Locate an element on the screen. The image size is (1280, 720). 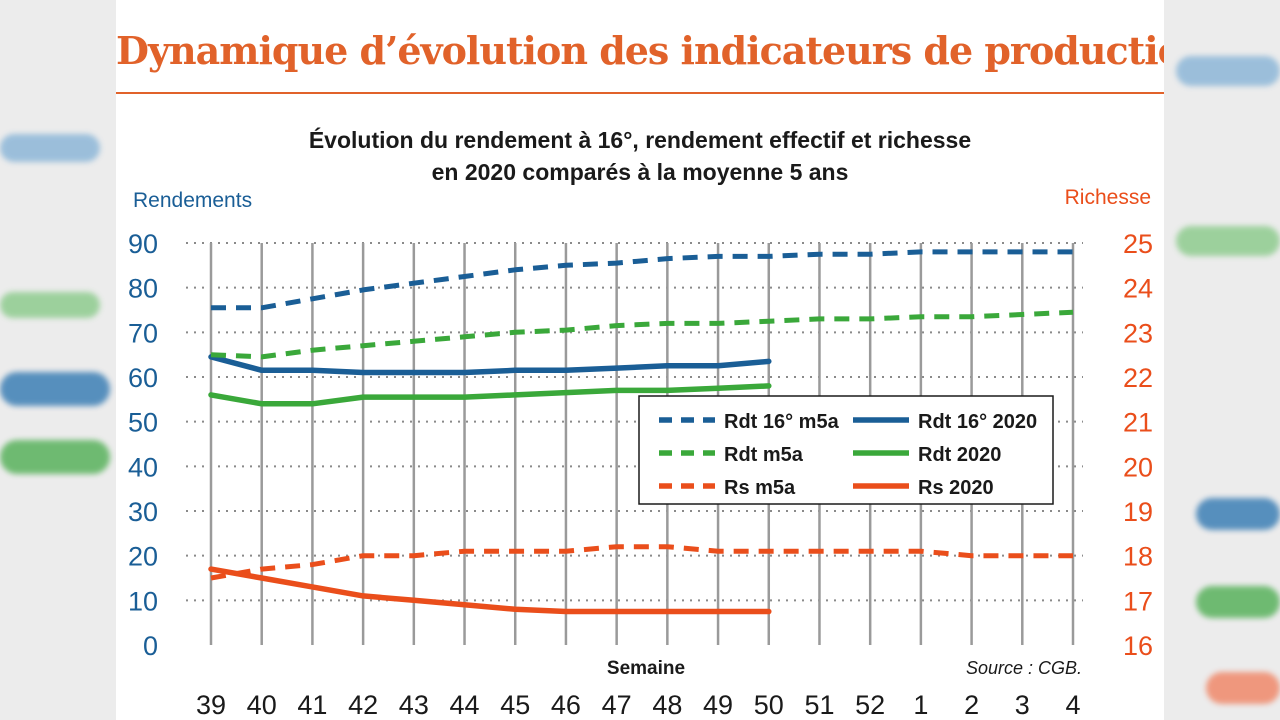
x-tick-label: 45 is located at coordinates (515, 705).